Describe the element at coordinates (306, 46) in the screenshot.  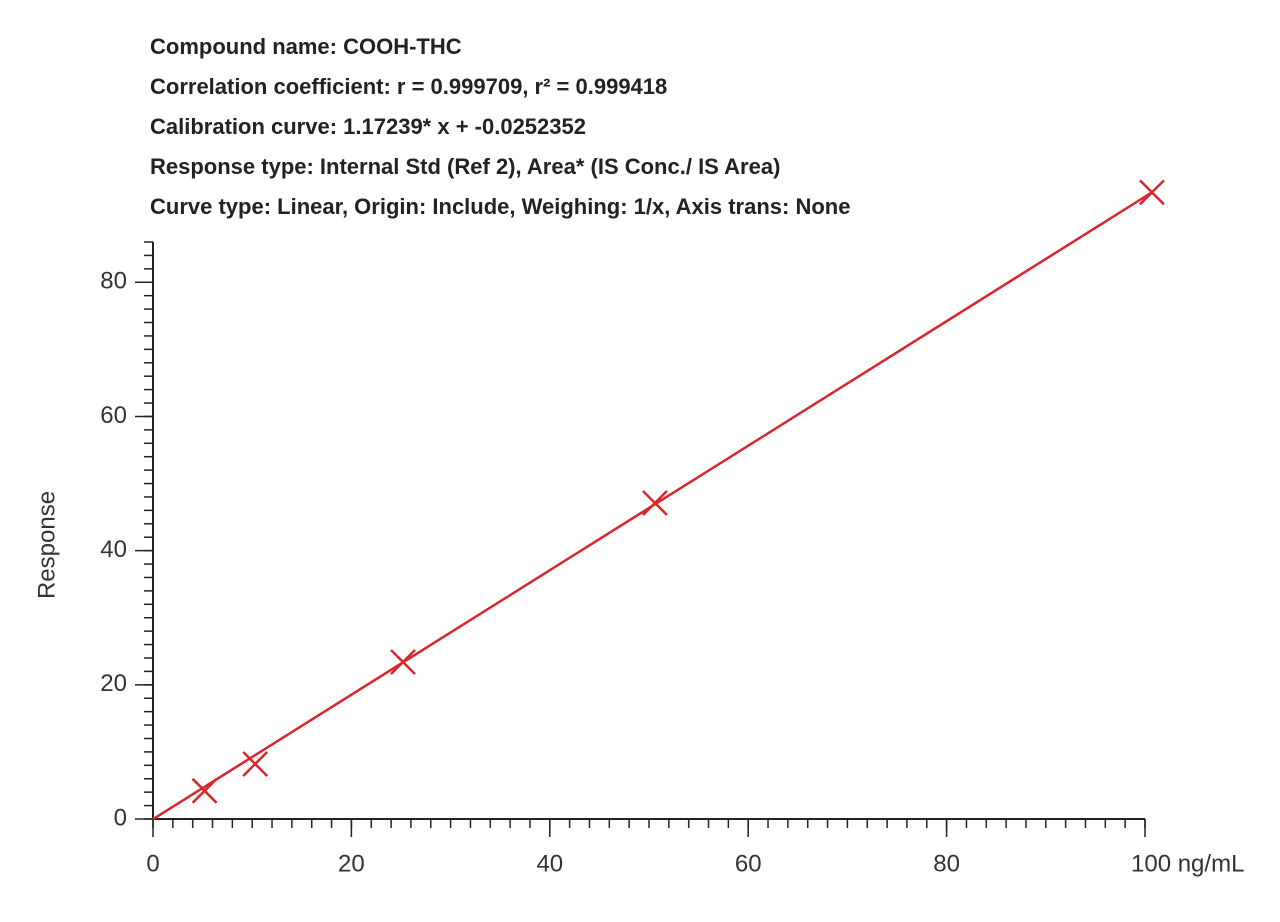
I see `header-line: Compound name: COOH-THC` at that location.